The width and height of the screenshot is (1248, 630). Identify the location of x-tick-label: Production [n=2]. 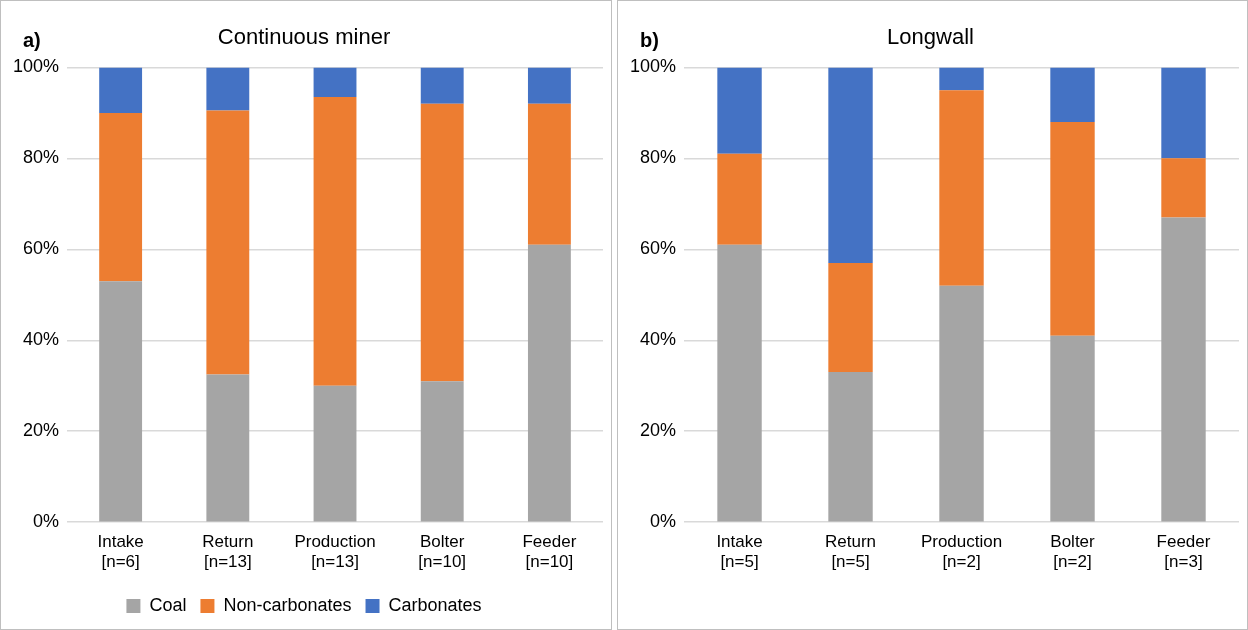
(961, 552).